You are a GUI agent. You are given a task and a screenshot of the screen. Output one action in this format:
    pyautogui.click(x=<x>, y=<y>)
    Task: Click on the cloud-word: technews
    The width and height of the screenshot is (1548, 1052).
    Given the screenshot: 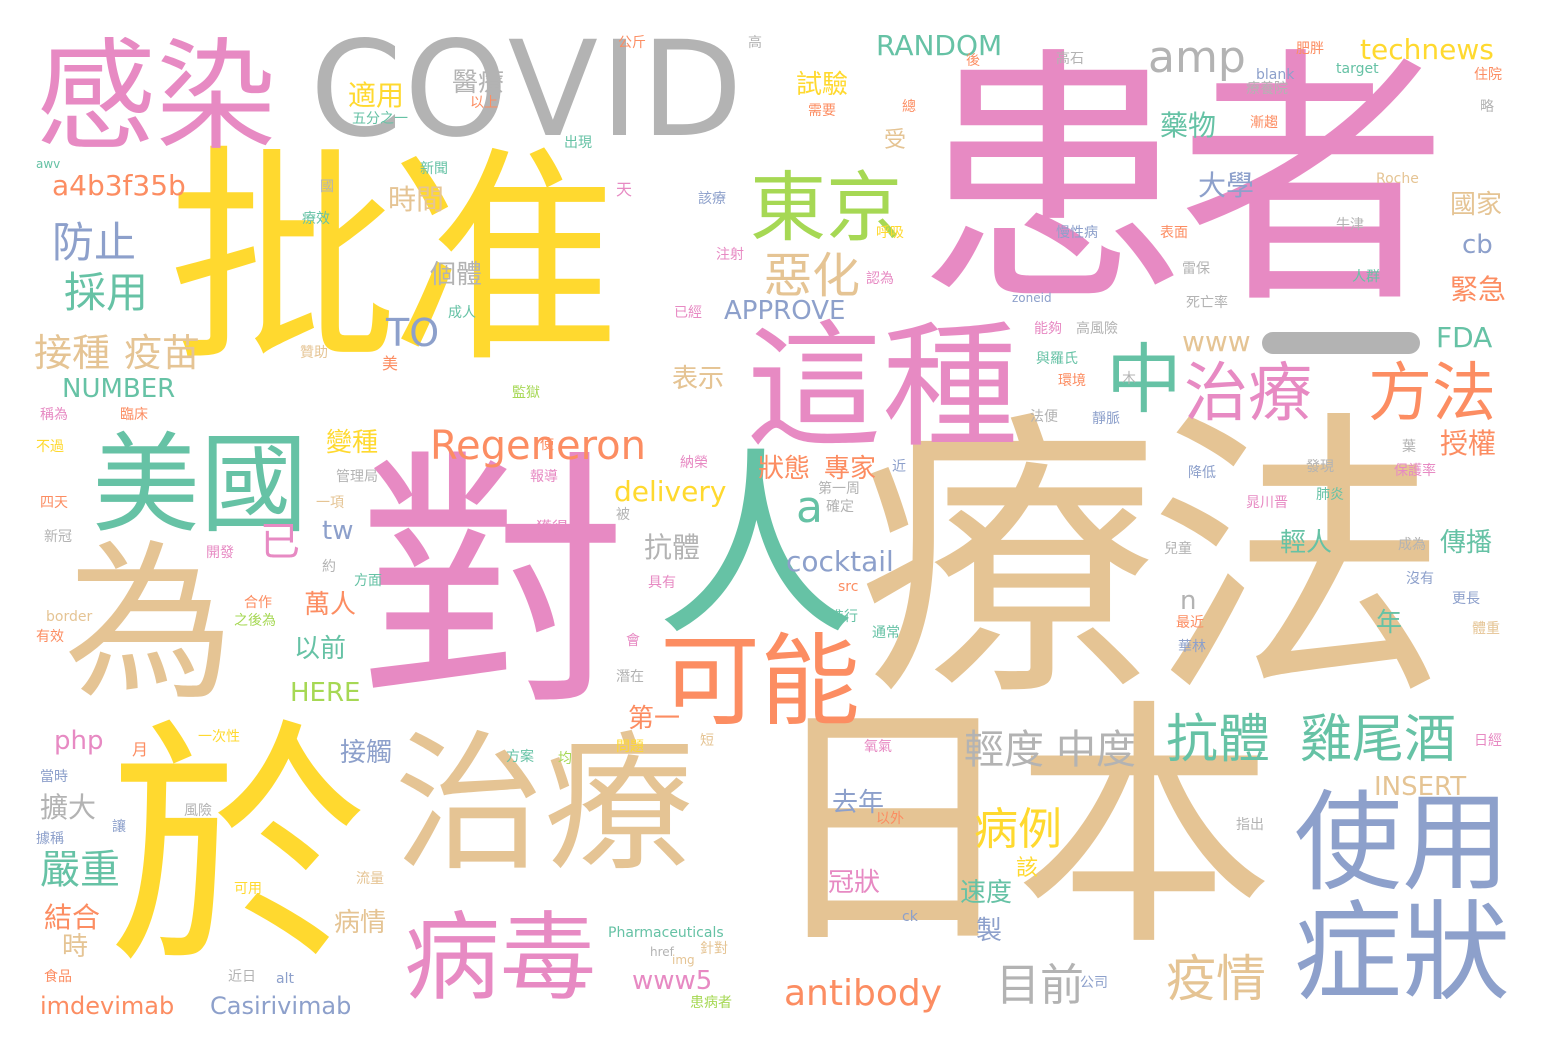 What is the action you would take?
    pyautogui.click(x=1427, y=49)
    